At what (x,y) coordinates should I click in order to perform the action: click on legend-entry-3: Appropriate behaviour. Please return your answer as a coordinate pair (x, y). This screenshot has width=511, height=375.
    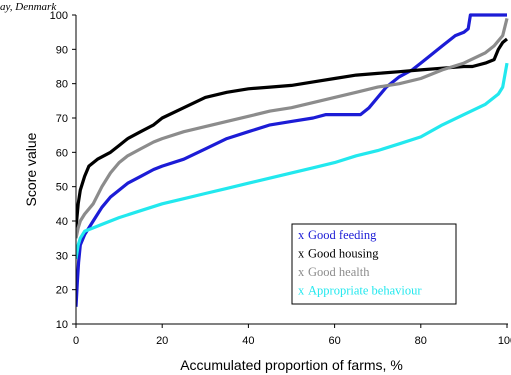
    Looking at the image, I should click on (365, 291).